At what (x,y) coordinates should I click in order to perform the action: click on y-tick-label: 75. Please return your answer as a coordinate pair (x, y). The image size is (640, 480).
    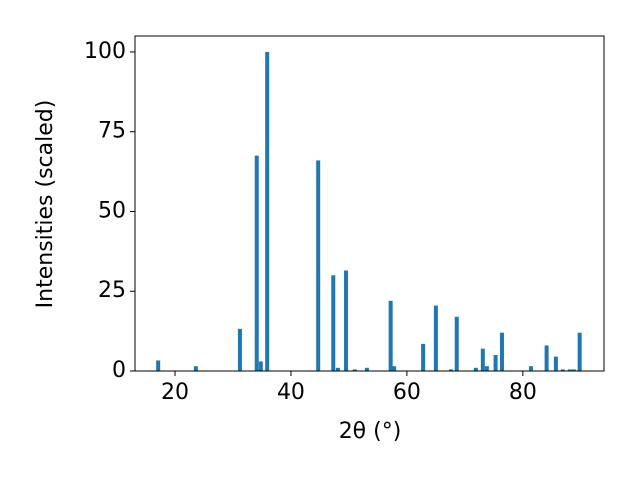
    Looking at the image, I should click on (112, 131).